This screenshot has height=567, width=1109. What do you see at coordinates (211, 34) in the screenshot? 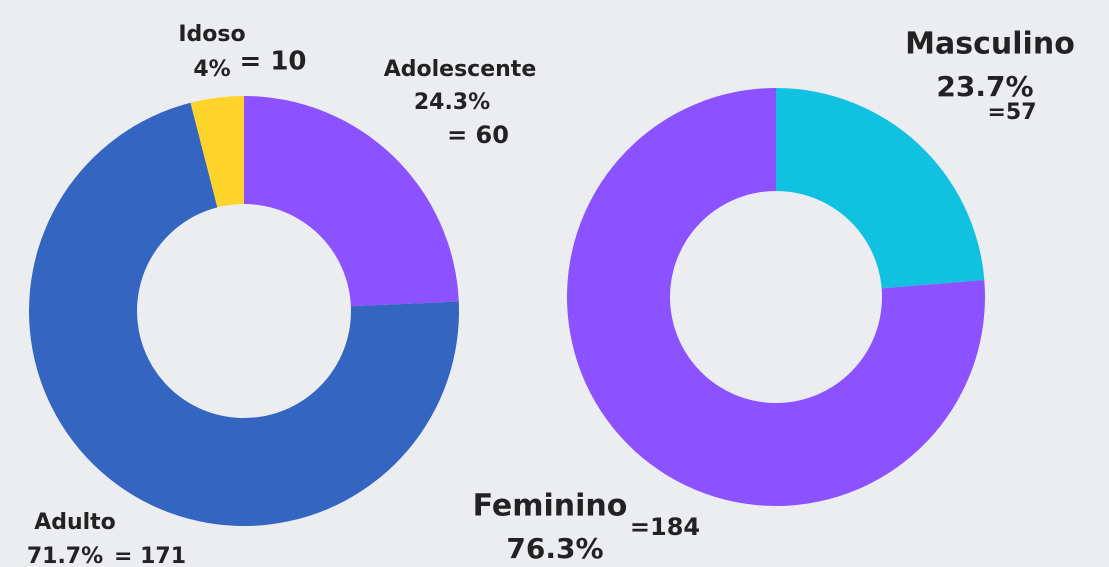
I see `slice-name: Idoso` at bounding box center [211, 34].